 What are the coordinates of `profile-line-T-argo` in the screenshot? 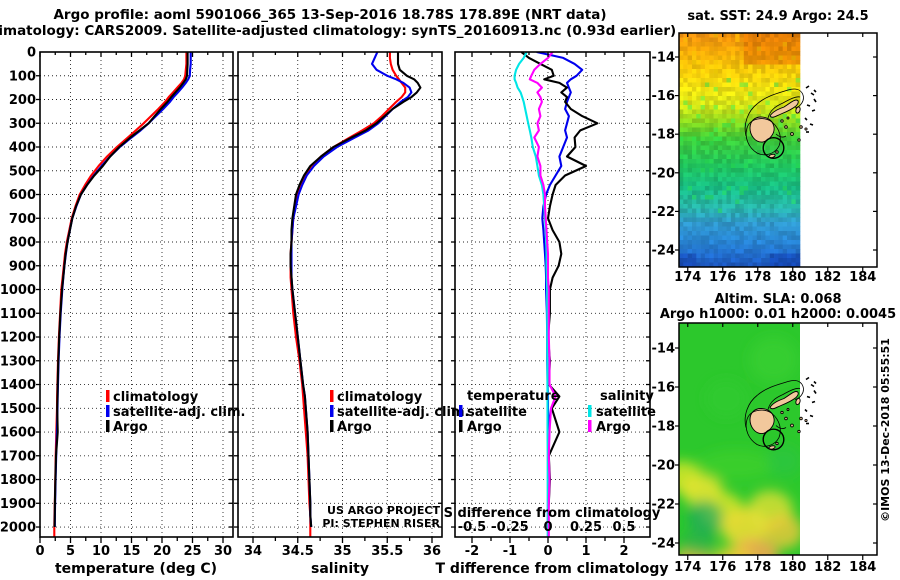 It's located at (559, 289).